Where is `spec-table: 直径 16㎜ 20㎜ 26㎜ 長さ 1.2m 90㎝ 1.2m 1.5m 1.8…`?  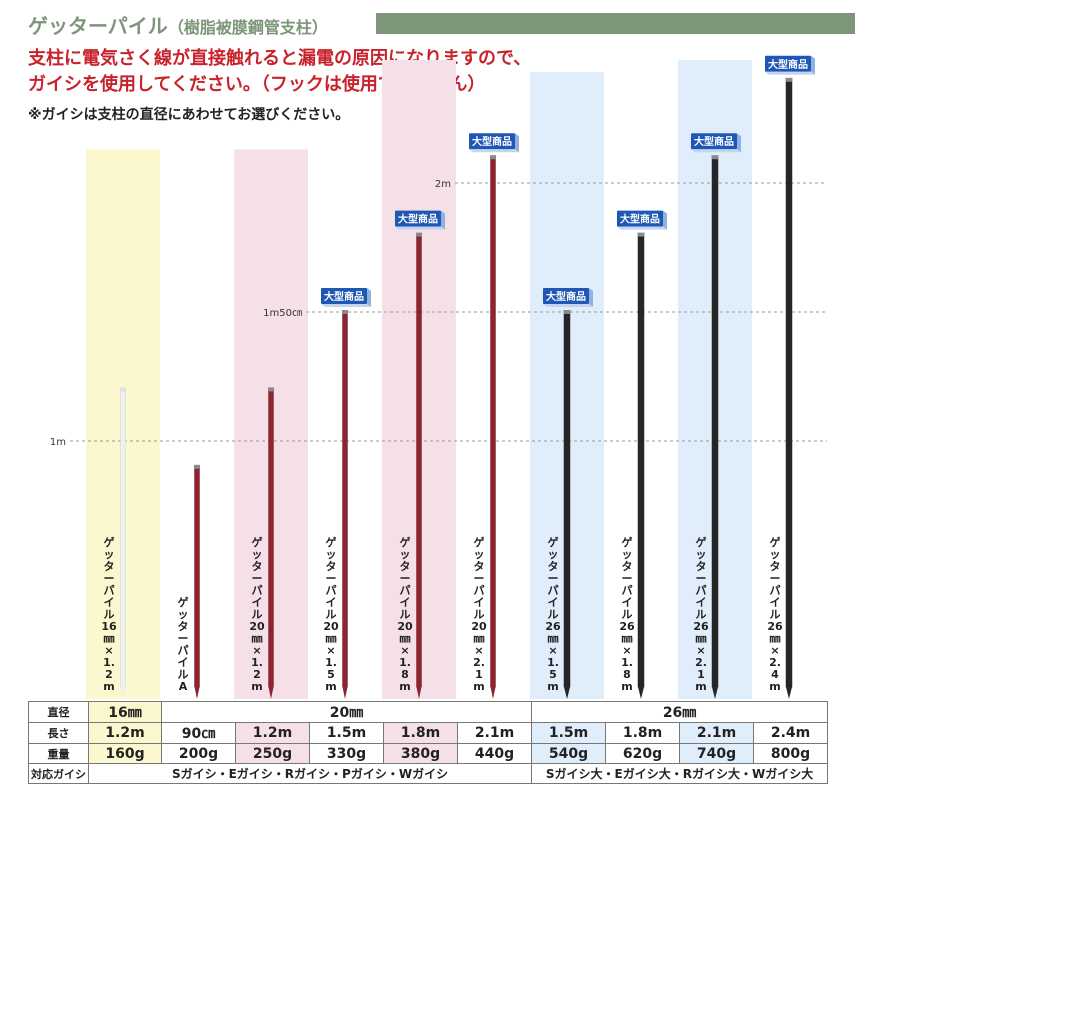 spec-table: 直径 16㎜ 20㎜ 26㎜ 長さ 1.2m 90㎝ 1.2m 1.5m 1.8… is located at coordinates (428, 742).